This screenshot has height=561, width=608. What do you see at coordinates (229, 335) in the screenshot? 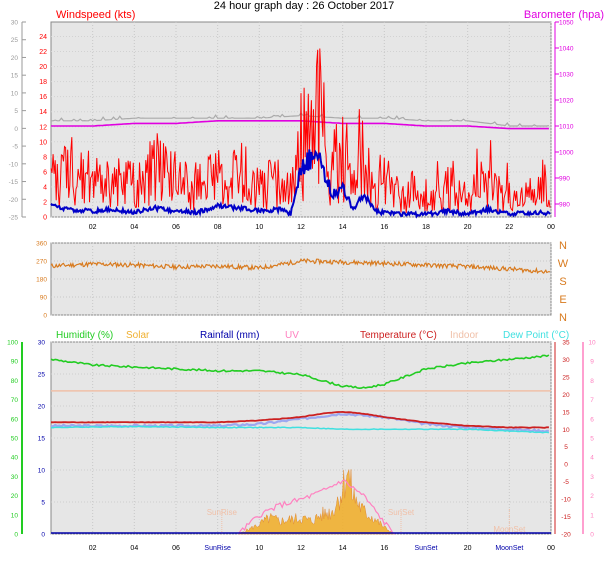
I see `legend-label: Rainfall (mm)` at bounding box center [229, 335].